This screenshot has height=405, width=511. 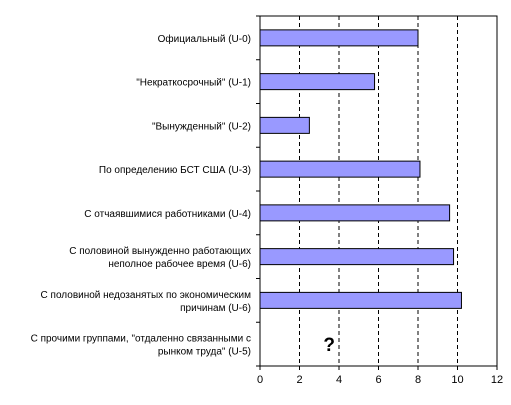 I want to click on category-label-7-line-1: рынком труда" (U-5), so click(x=204, y=352).